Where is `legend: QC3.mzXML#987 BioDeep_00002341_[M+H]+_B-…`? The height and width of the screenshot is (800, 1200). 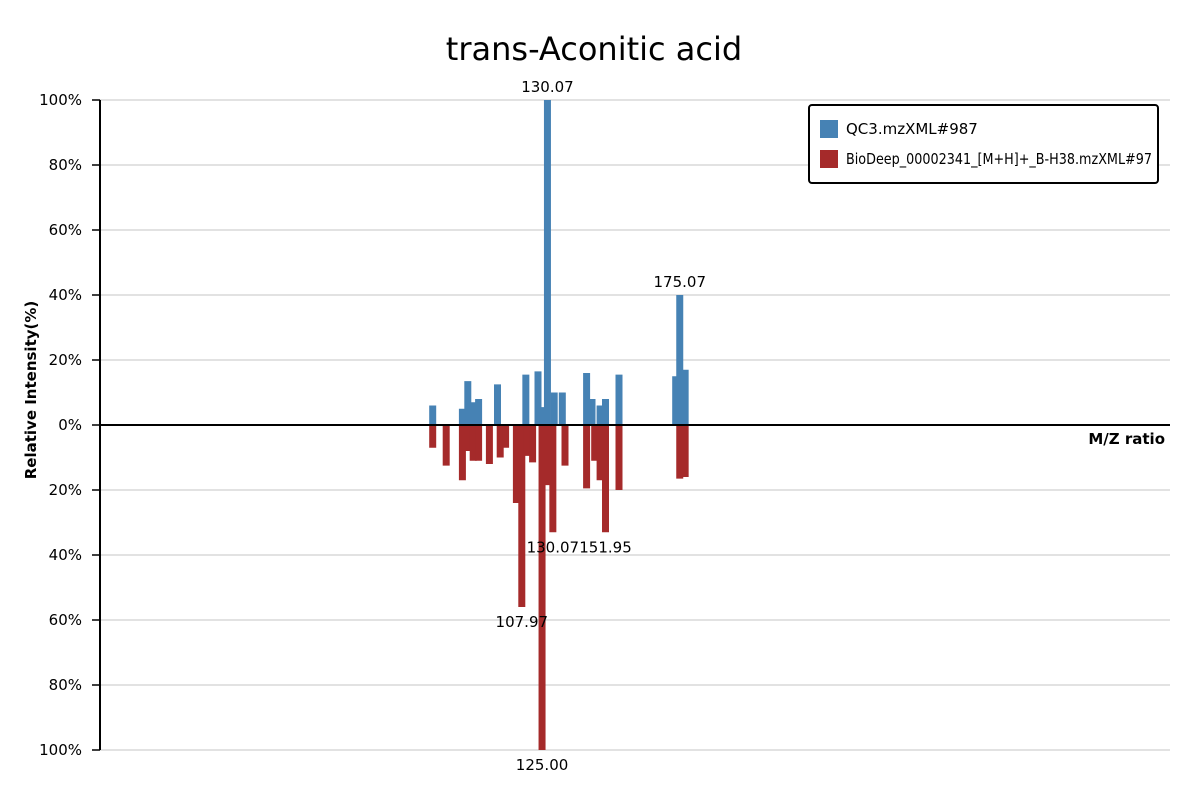
legend: QC3.mzXML#987 BioDeep_00002341_[M+H]+_B-… is located at coordinates (983, 144).